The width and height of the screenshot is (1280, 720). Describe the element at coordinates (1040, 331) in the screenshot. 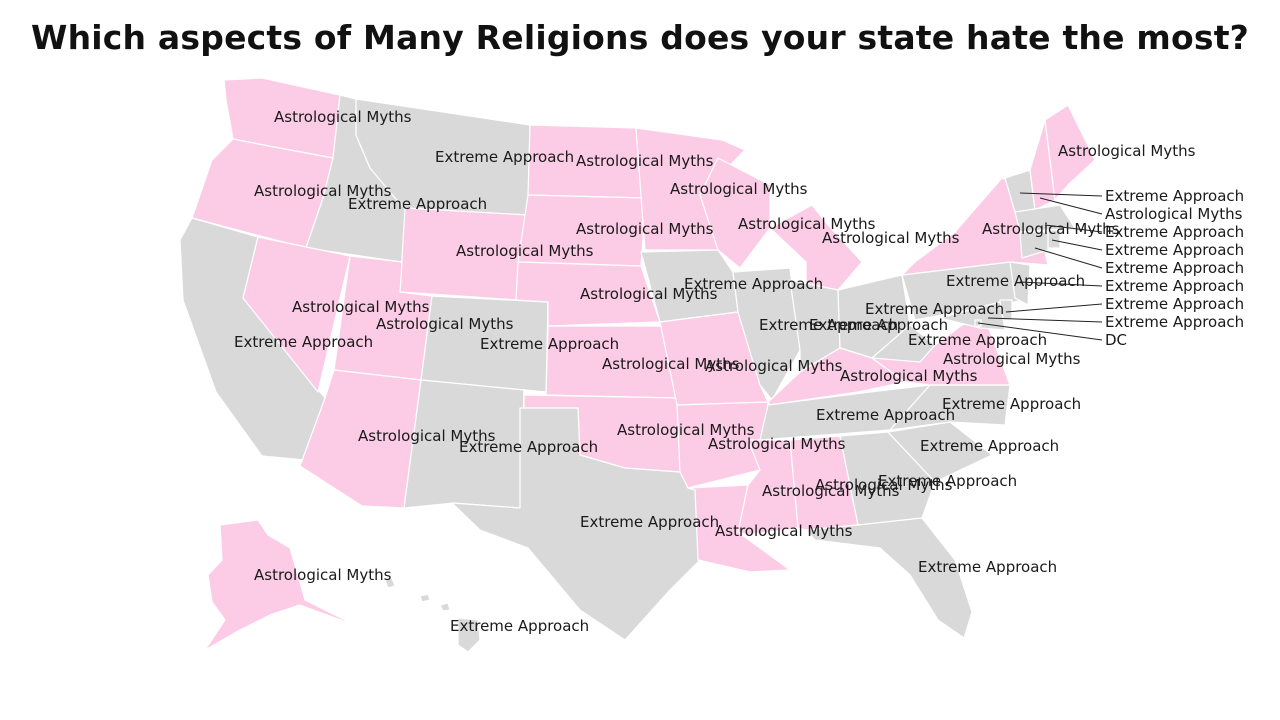

I see `leader-line-dc` at that location.